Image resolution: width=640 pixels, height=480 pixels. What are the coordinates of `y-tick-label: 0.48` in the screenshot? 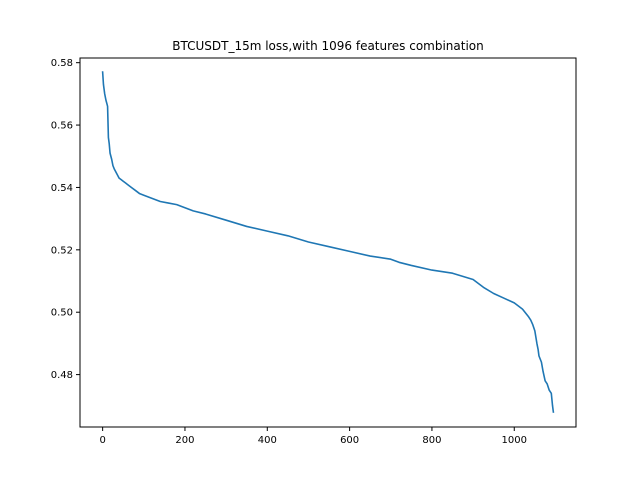 It's located at (62, 375).